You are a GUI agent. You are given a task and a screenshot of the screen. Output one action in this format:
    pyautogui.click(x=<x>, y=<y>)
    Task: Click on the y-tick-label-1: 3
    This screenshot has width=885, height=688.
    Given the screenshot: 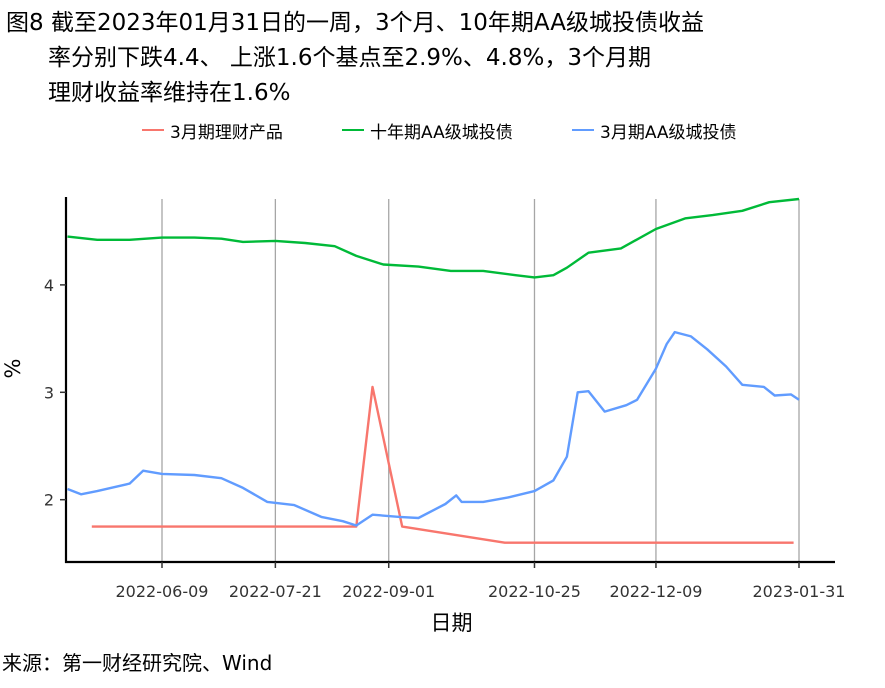 What is the action you would take?
    pyautogui.click(x=49, y=392)
    